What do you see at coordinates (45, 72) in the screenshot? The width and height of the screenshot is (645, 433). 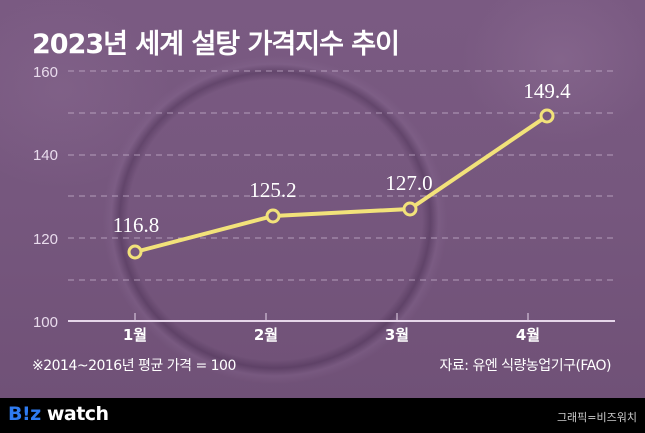 I see `y-tick-label: 160` at bounding box center [45, 72].